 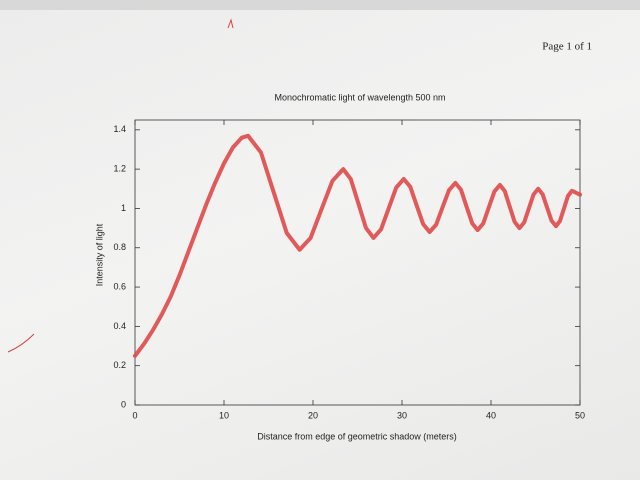 What do you see at coordinates (119, 326) in the screenshot?
I see `y-tick-label: 0.4` at bounding box center [119, 326].